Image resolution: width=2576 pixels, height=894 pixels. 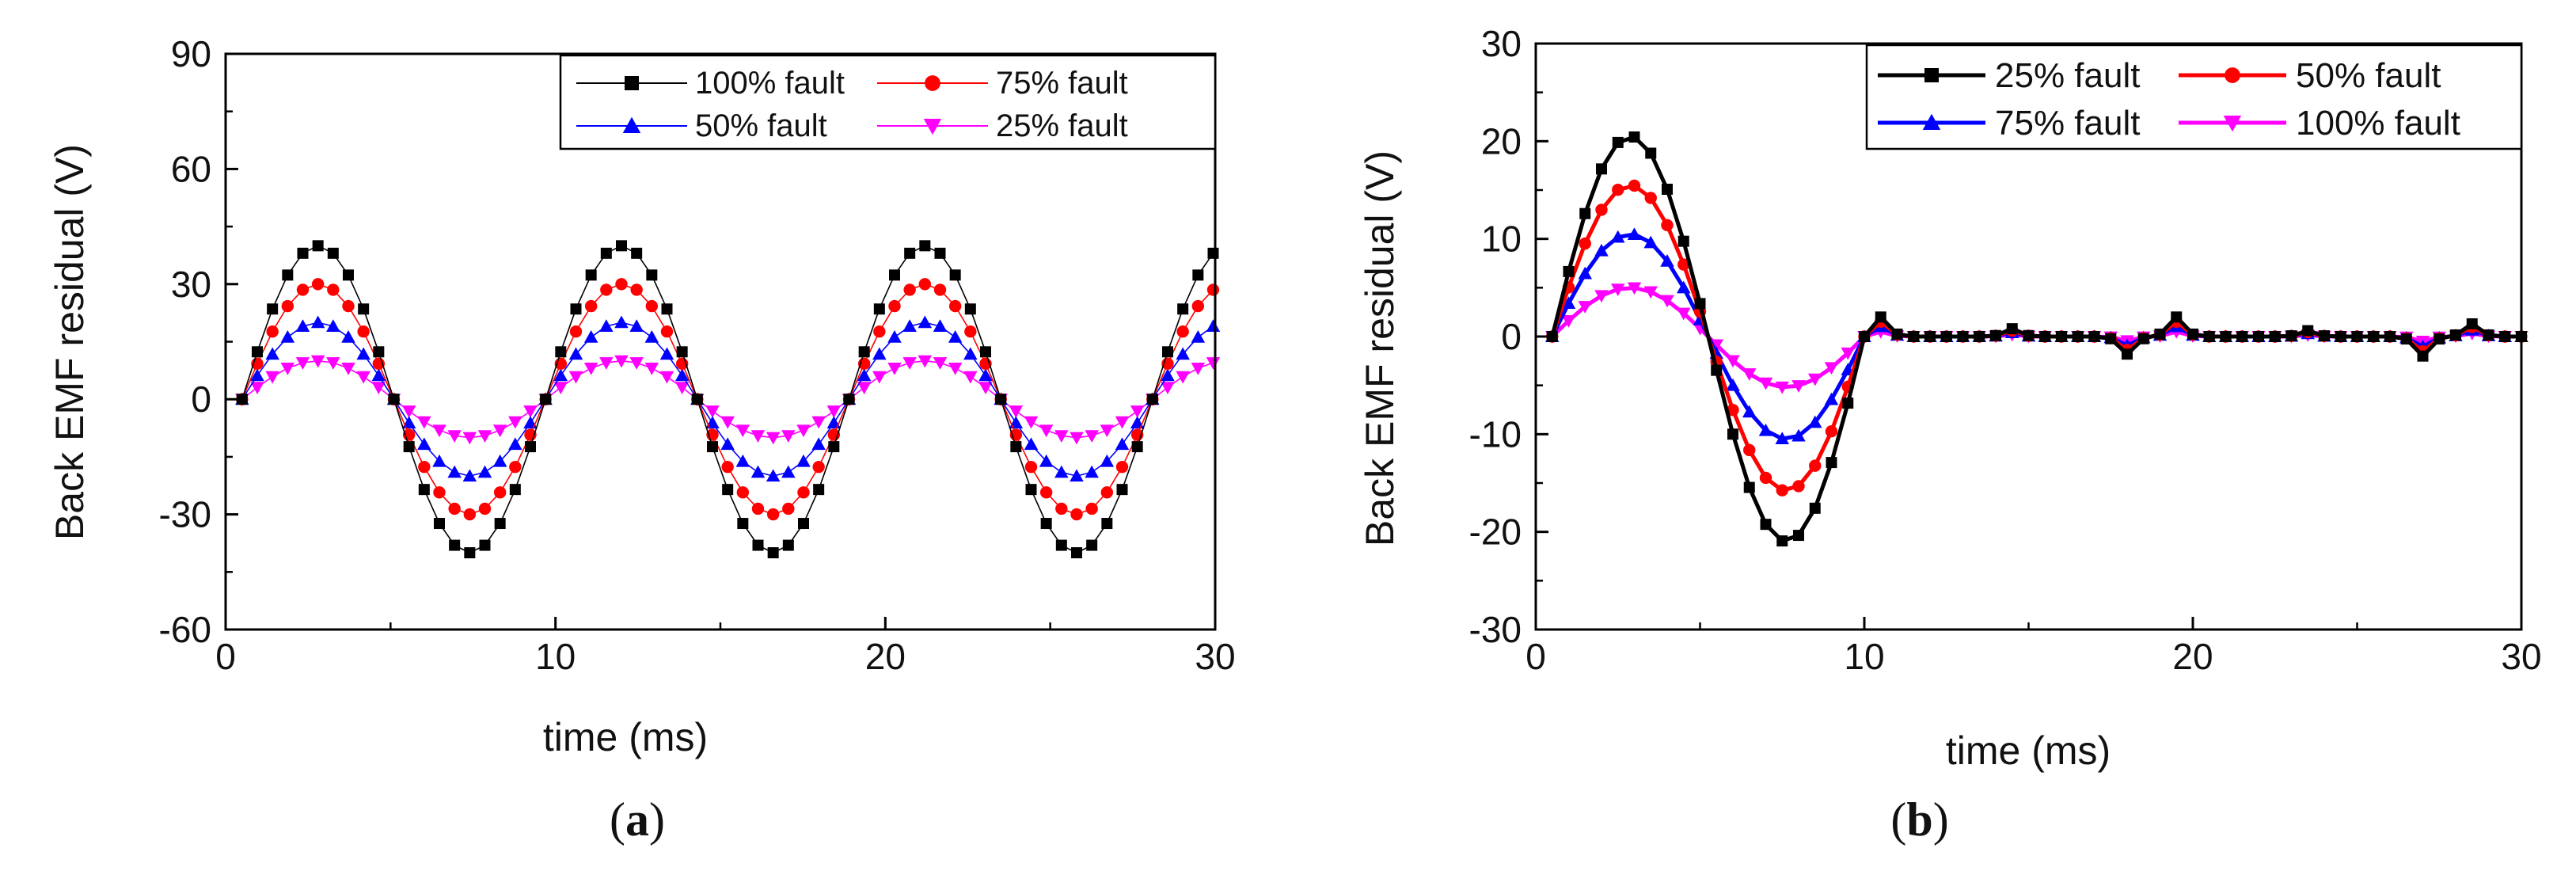 I want to click on legend-a: 100% fault 75% fault 50% fault 25% fault, so click(x=888, y=102).